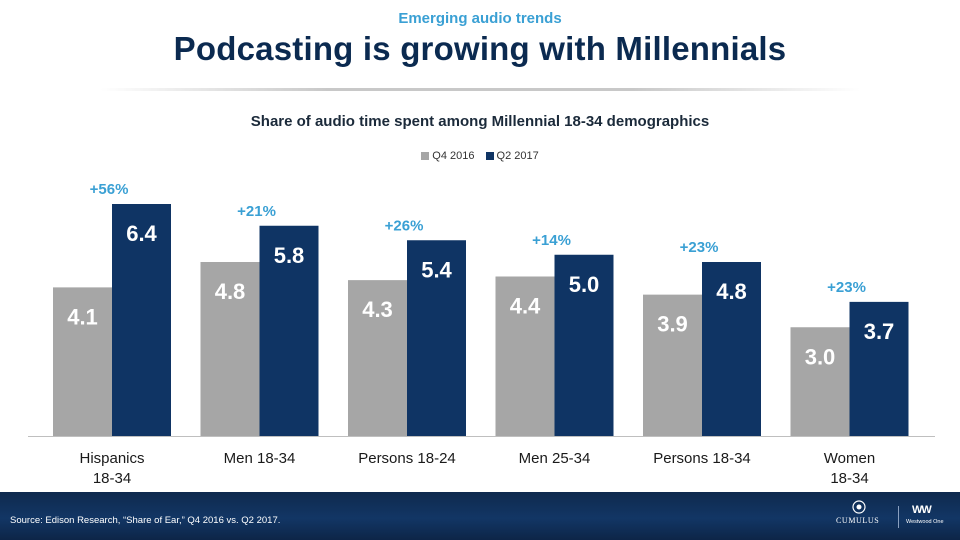 The height and width of the screenshot is (540, 960). I want to click on category-label: Men 18-34, so click(260, 458).